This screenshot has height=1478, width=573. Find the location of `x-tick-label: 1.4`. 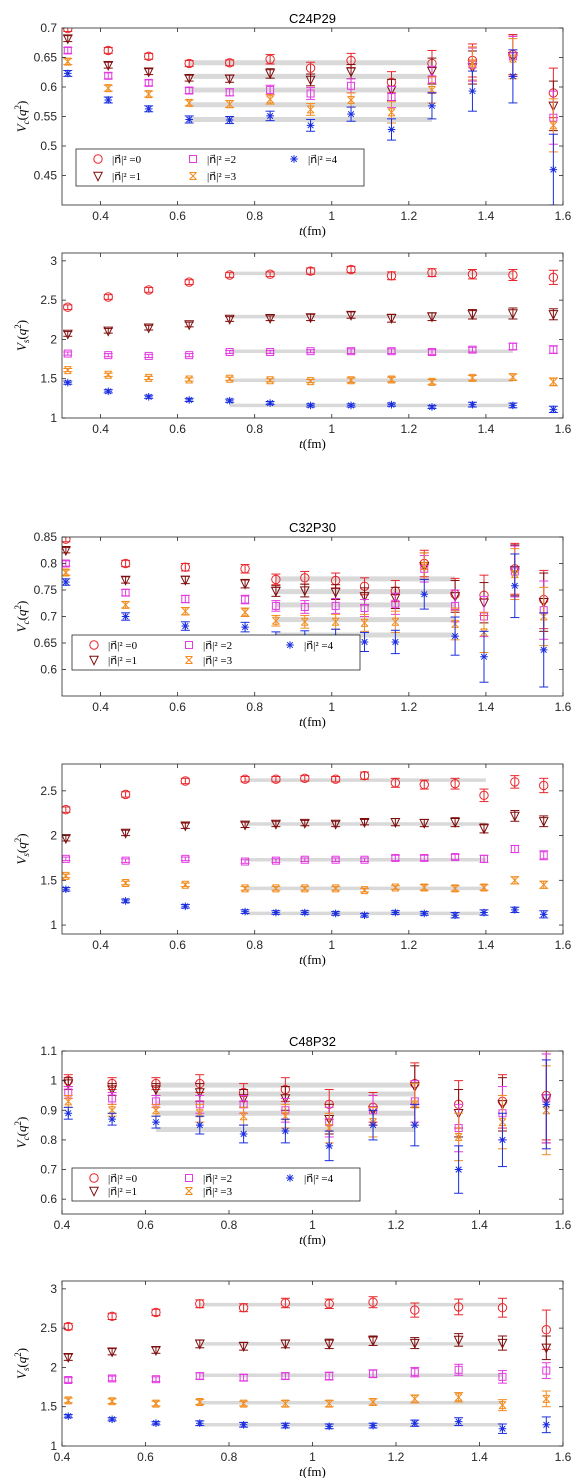

x-tick-label: 1.4 is located at coordinates (486, 707).